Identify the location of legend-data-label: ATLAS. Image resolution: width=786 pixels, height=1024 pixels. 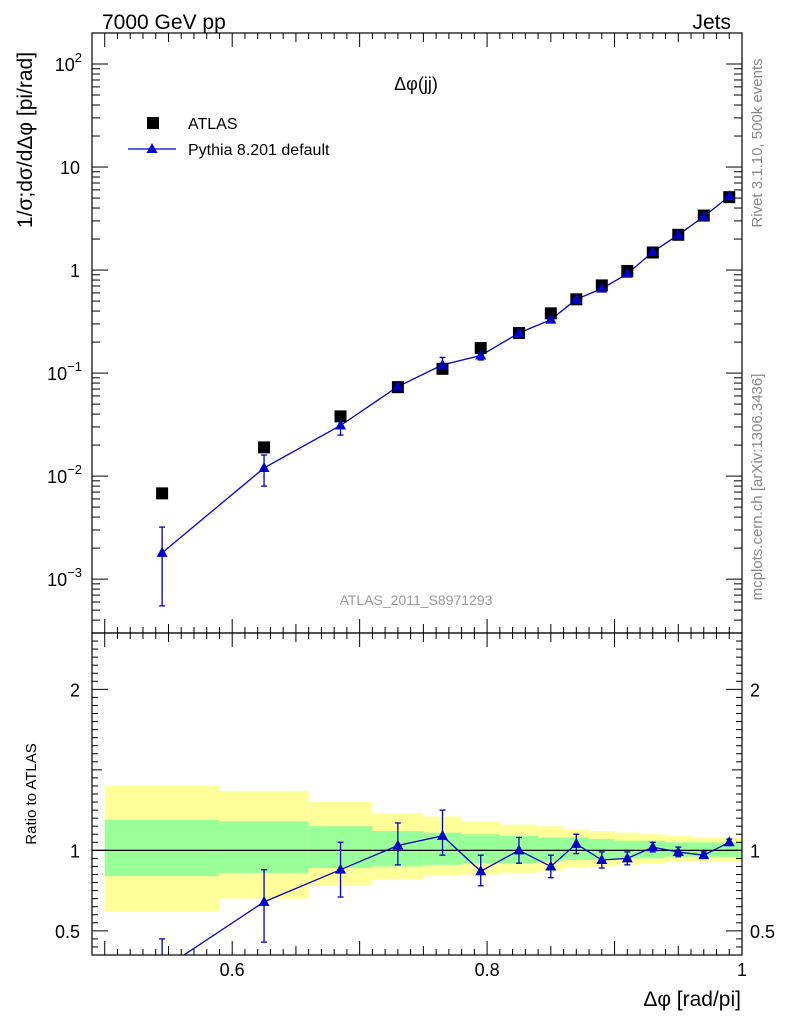
(213, 124).